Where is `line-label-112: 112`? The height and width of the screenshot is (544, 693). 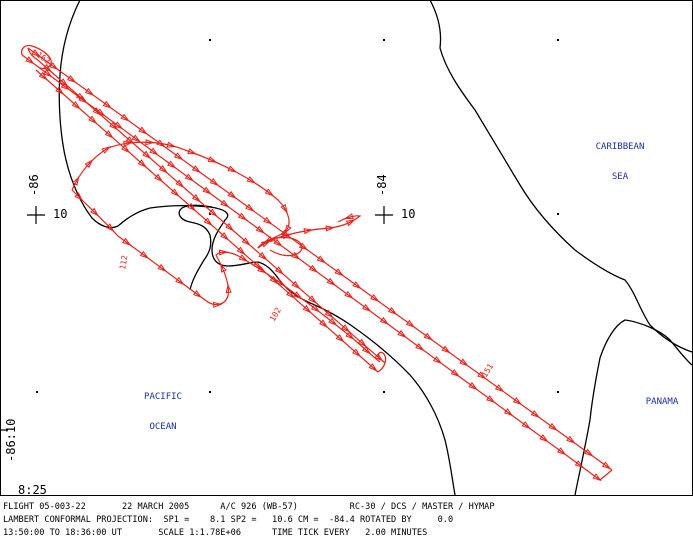 line-label-112: 112 is located at coordinates (123, 262).